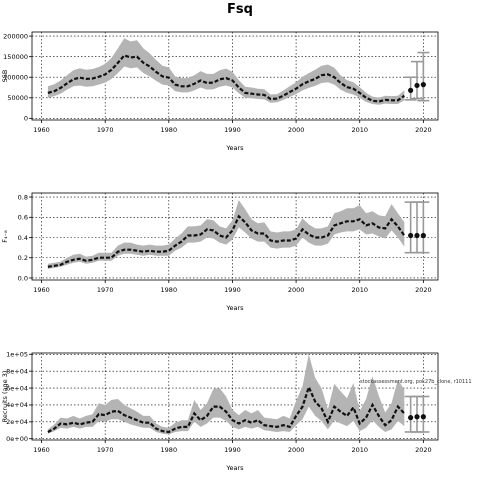 The width and height of the screenshot is (480, 484). I want to click on ssb-x-tick-label: 1970, so click(105, 130).